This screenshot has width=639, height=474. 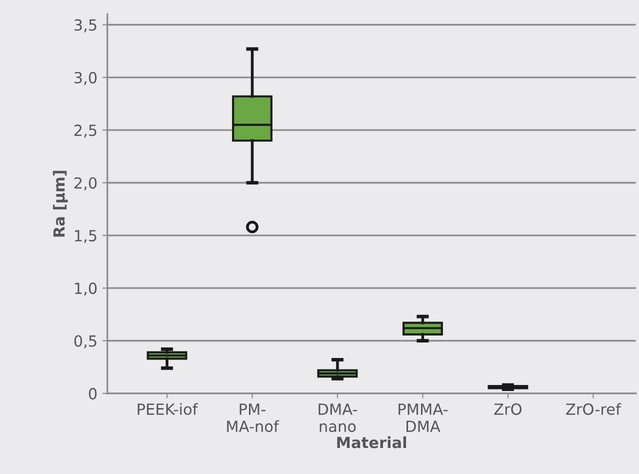 What do you see at coordinates (85, 131) in the screenshot?
I see `y-tick-label: 2,5` at bounding box center [85, 131].